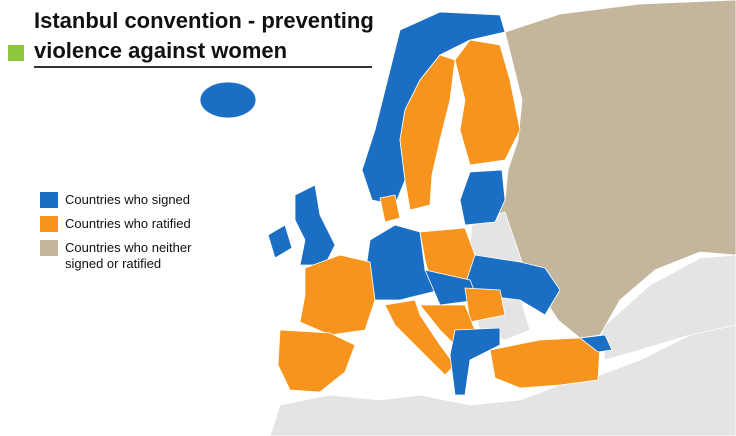  What do you see at coordinates (16, 53) in the screenshot?
I see `title-marker` at bounding box center [16, 53].